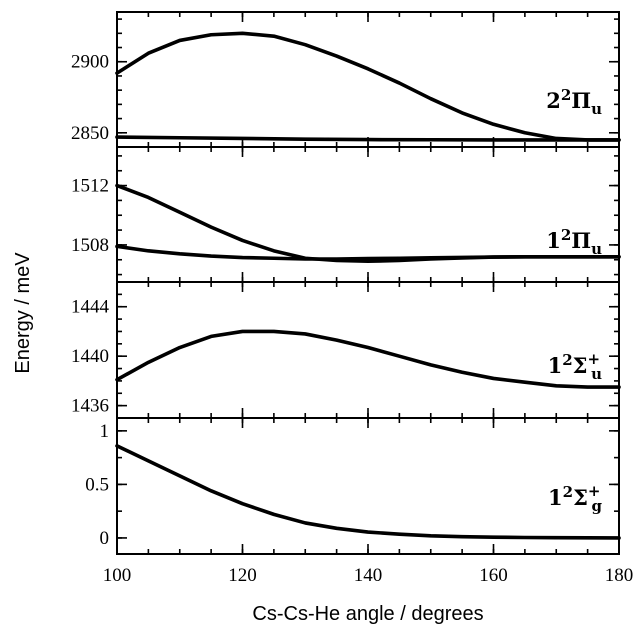 The width and height of the screenshot is (641, 626). I want to click on y-tick-label: 1, so click(105, 431).